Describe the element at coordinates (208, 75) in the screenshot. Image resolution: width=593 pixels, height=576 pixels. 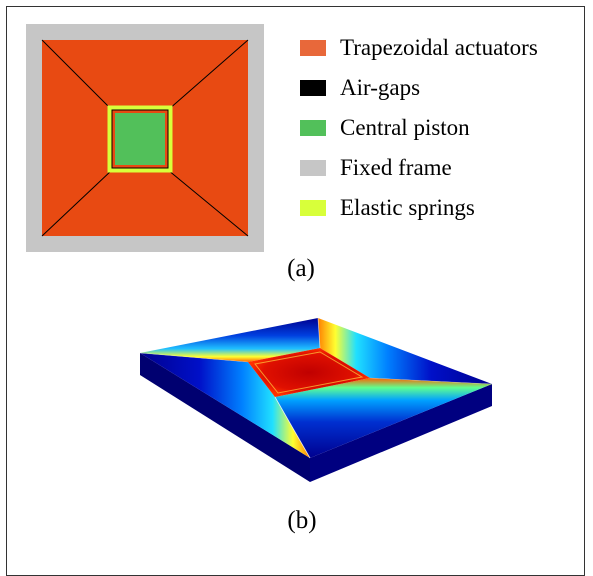
I see `air-gap-line-tr` at that location.